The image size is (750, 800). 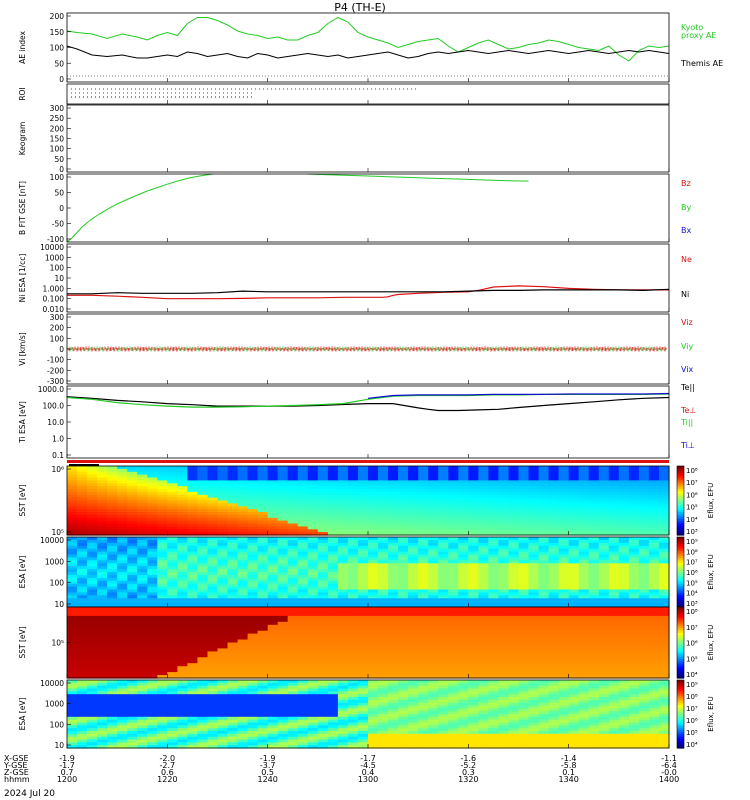 What do you see at coordinates (57, 532) in the screenshot?
I see `y-tick-label: 10⁵` at bounding box center [57, 532].